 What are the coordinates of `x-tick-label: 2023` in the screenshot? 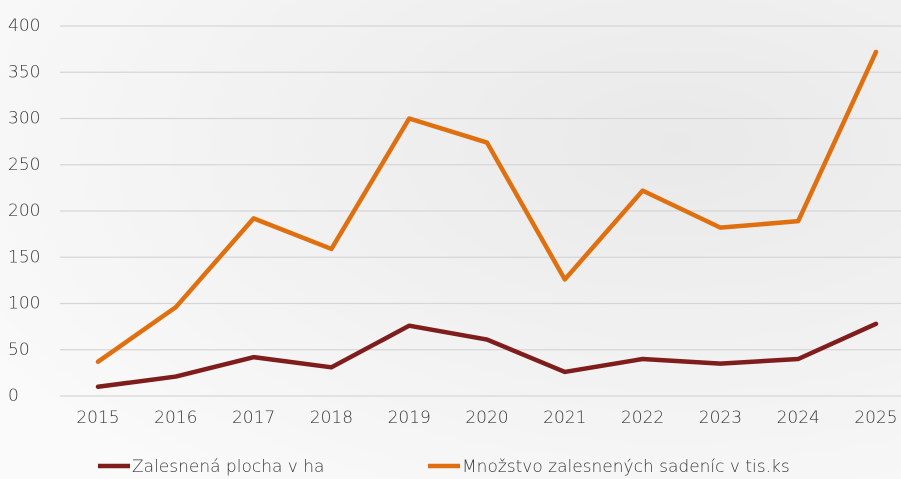 It's located at (720, 418).